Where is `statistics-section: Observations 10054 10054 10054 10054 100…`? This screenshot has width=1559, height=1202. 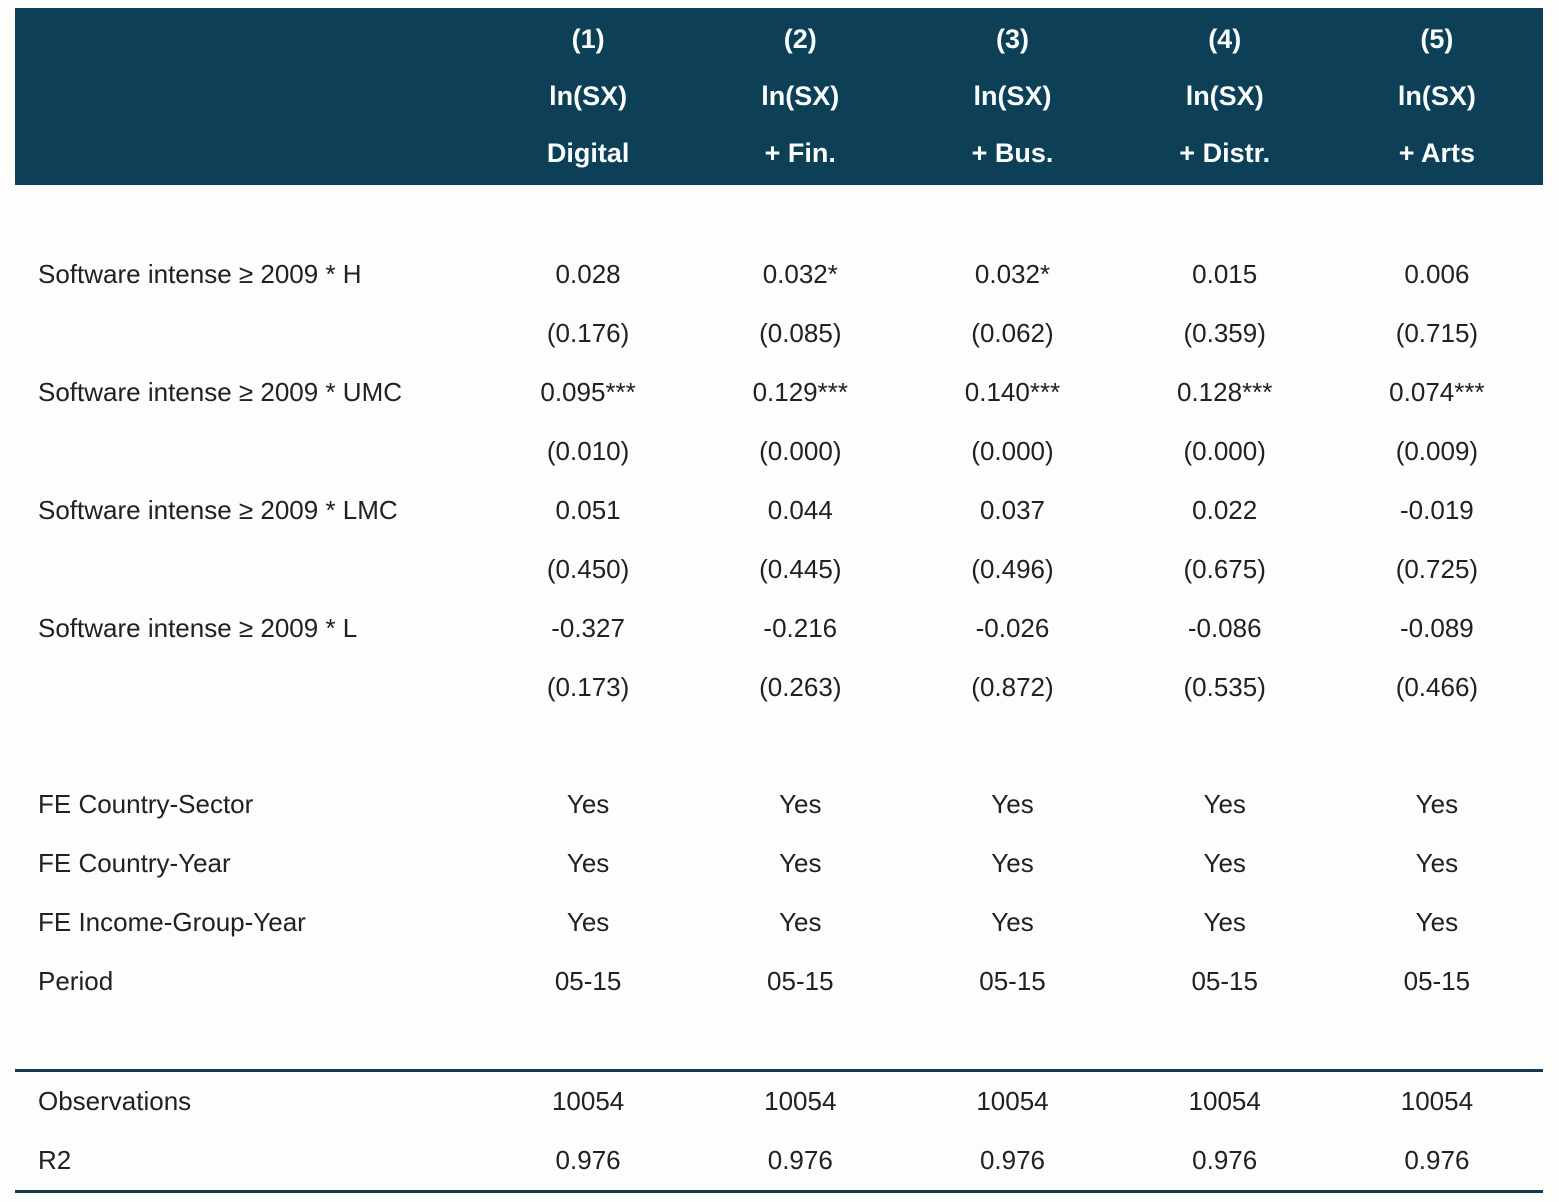
statistics-section: Observations 10054 10054 10054 10054 100… is located at coordinates (779, 1131).